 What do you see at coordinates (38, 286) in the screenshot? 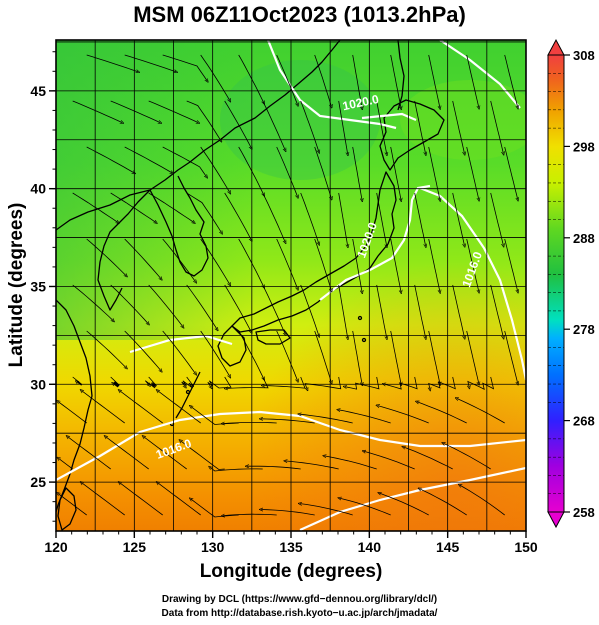
I see `y-tick-label: 35` at bounding box center [38, 286].